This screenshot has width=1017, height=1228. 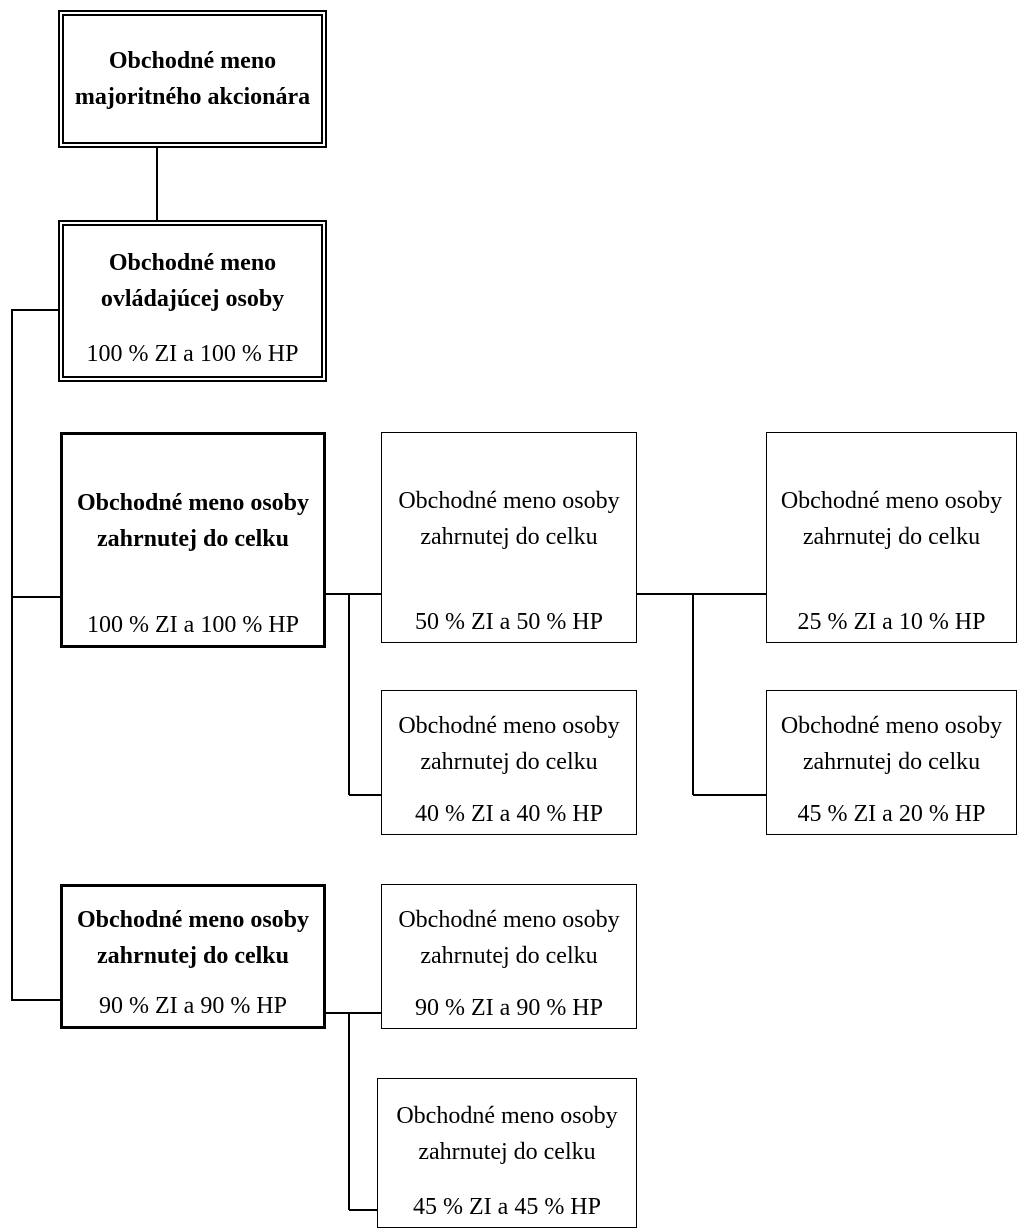 I want to click on node-share: 50 % ZI a 50 % HP, so click(x=509, y=622).